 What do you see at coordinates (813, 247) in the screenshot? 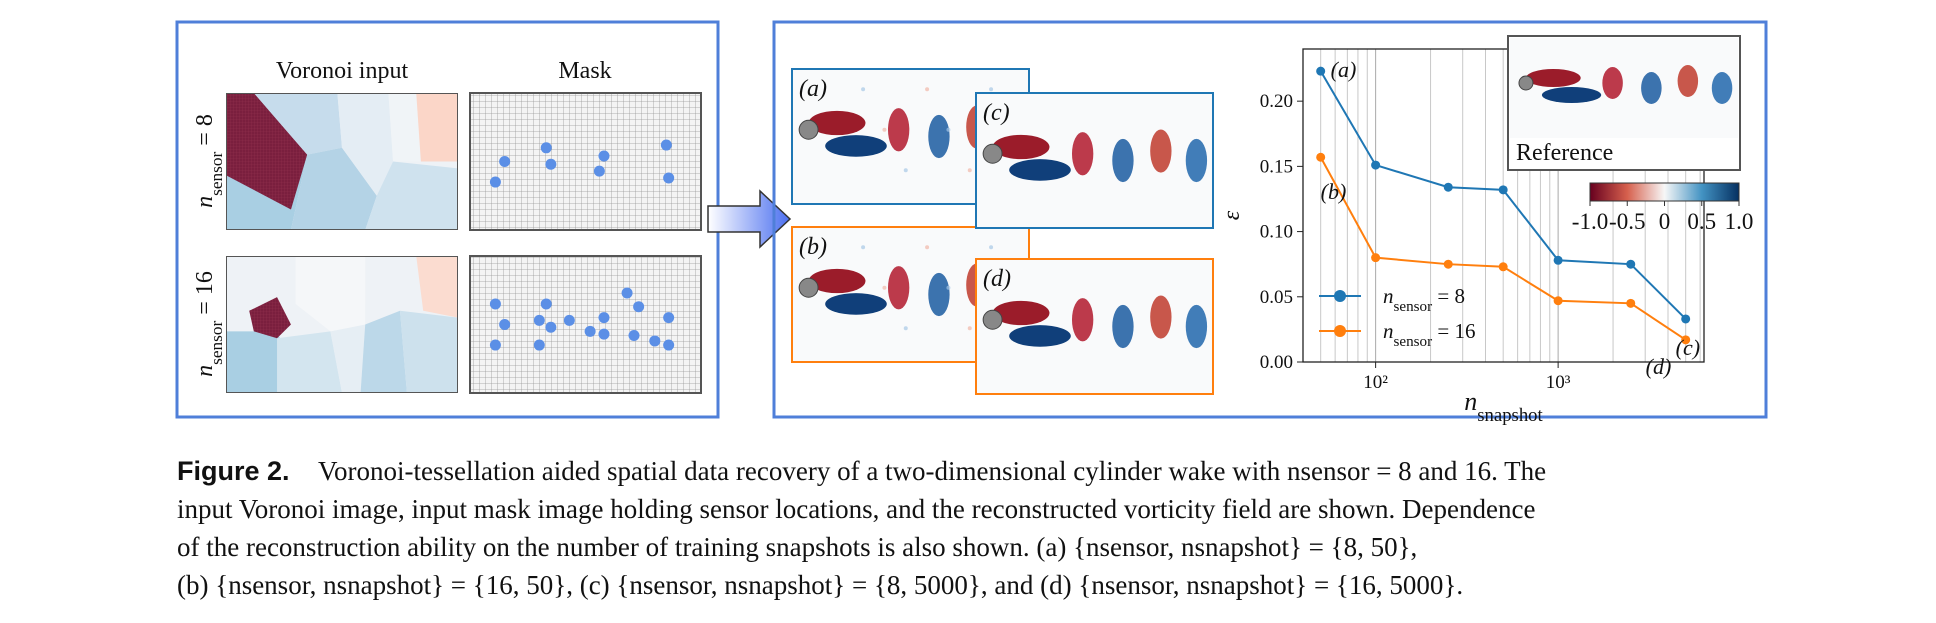
I see `panel-label: (b)` at bounding box center [813, 247].